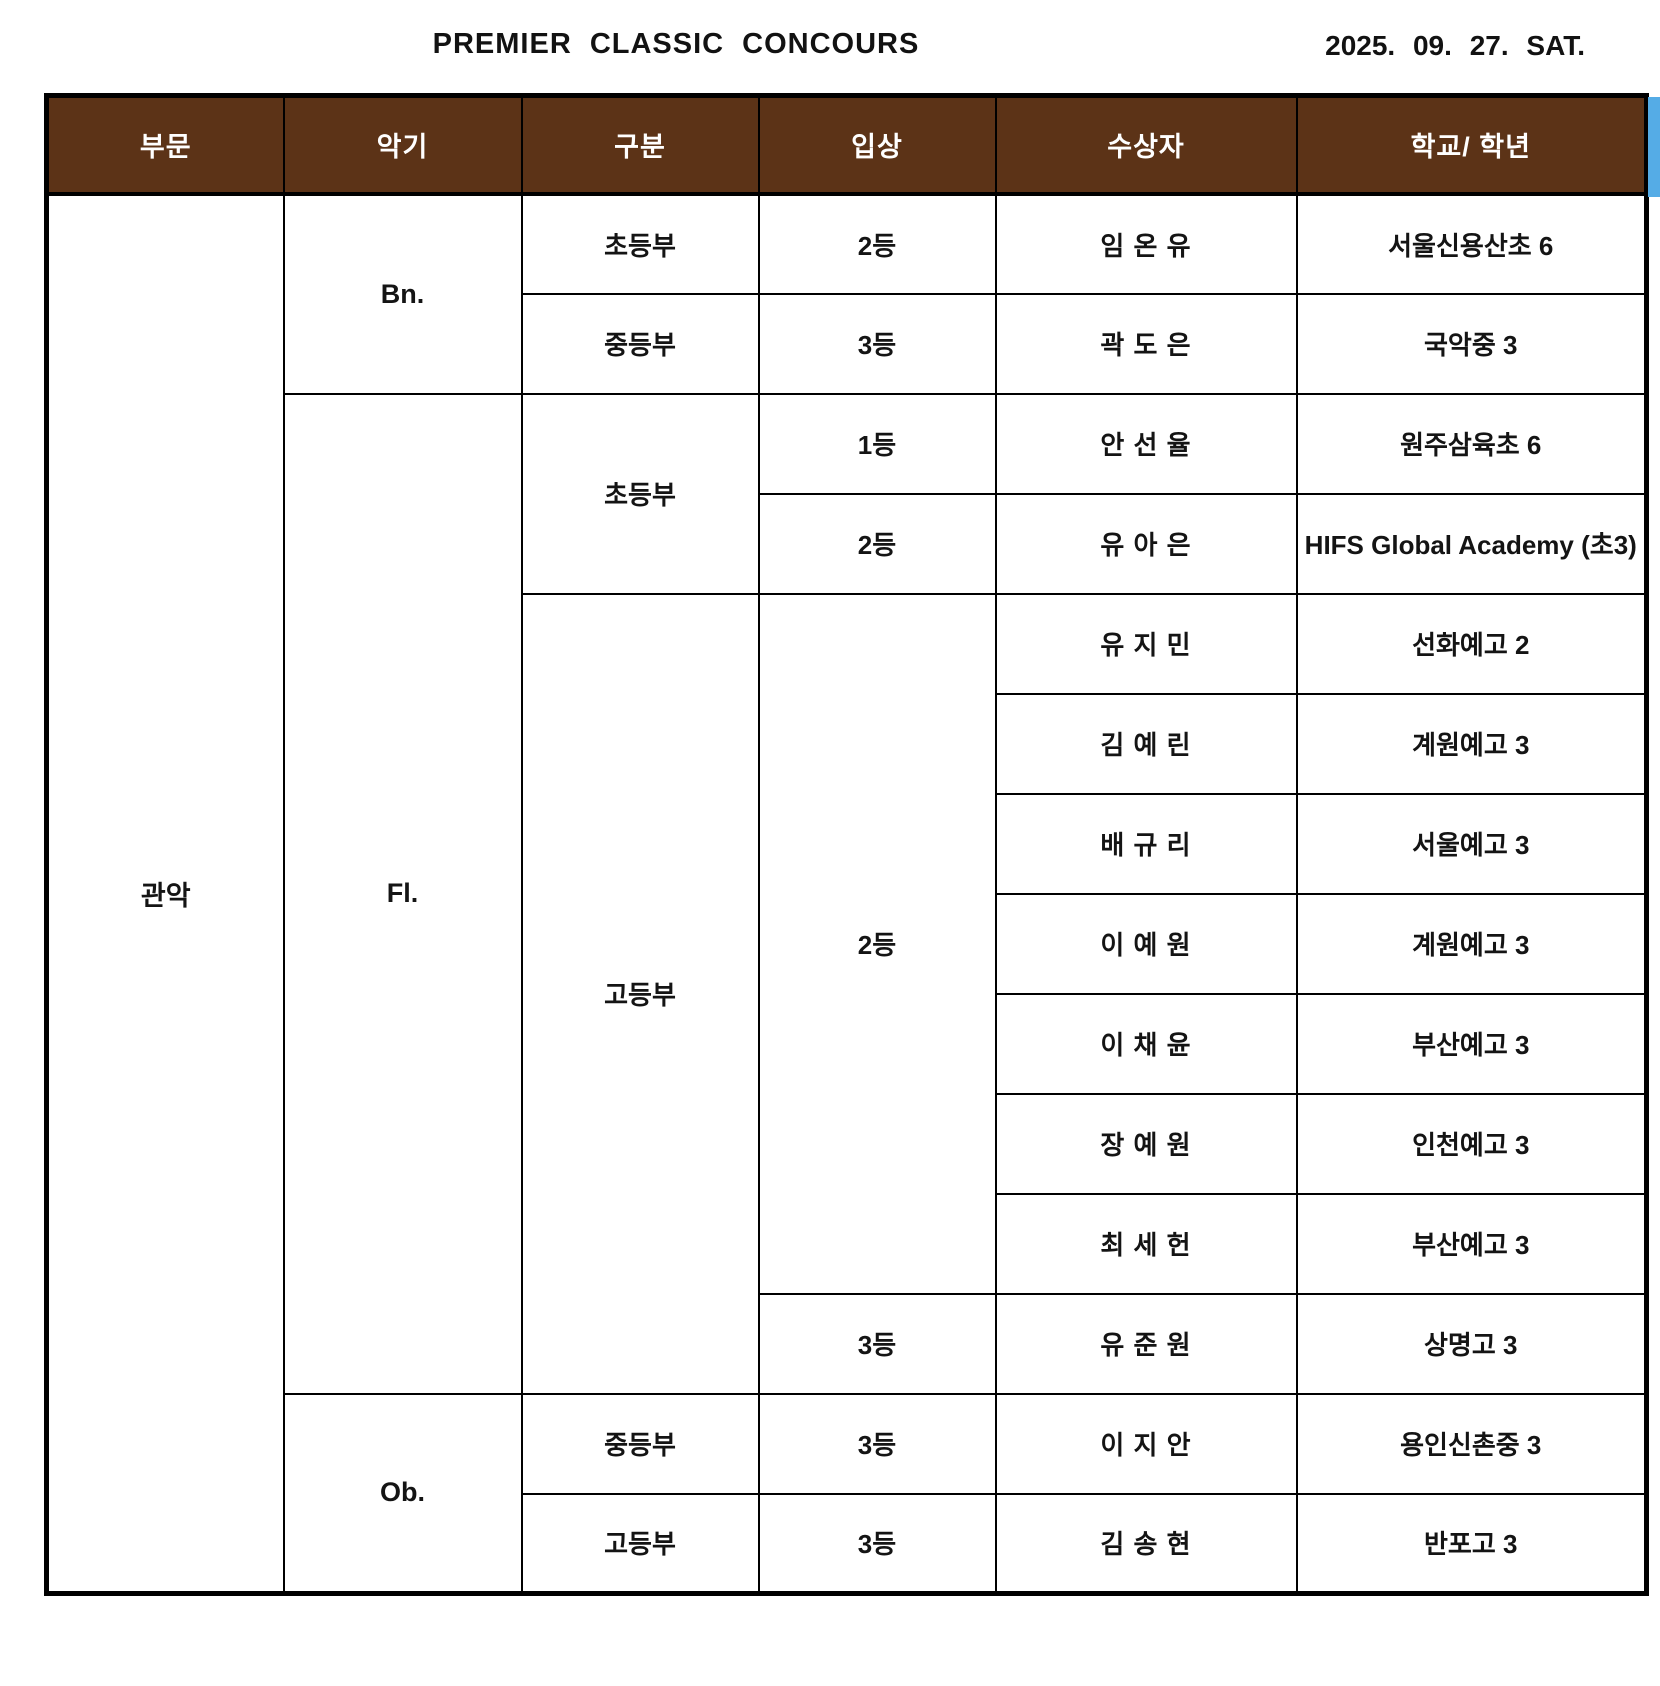 The width and height of the screenshot is (1660, 1686). Describe the element at coordinates (1146, 743) in the screenshot. I see `cell-winner: 김 예 린` at that location.